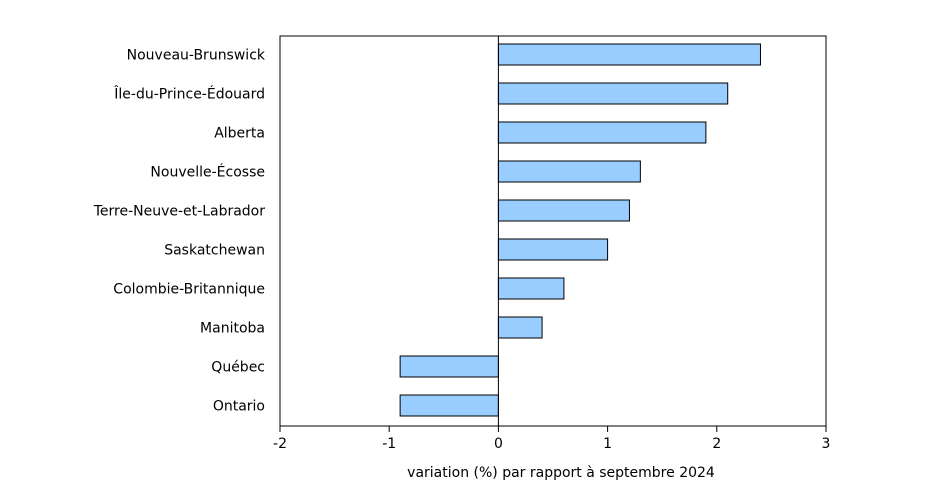 Image resolution: width=925 pixels, height=487 pixels. I want to click on x-tick-label: 2, so click(716, 444).